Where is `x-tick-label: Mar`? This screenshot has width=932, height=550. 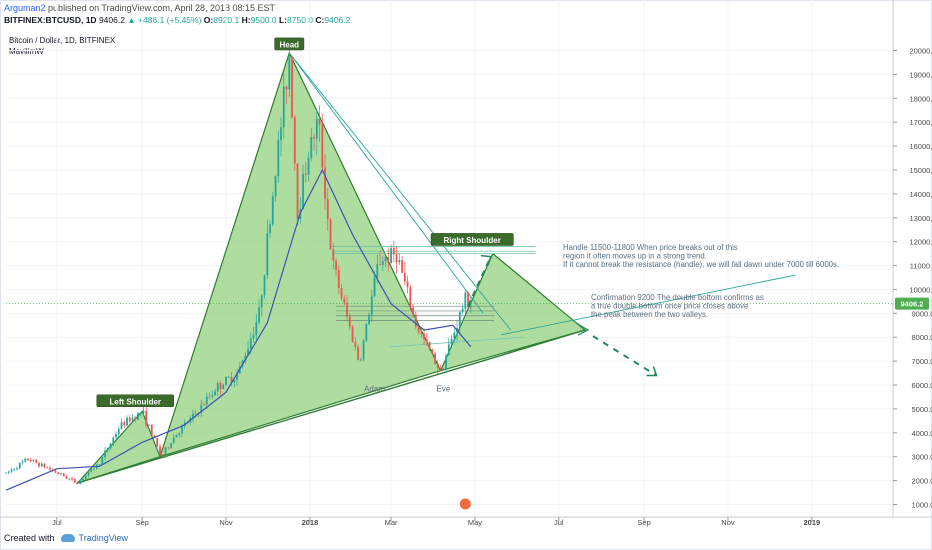
x-tick-label: Mar is located at coordinates (391, 522).